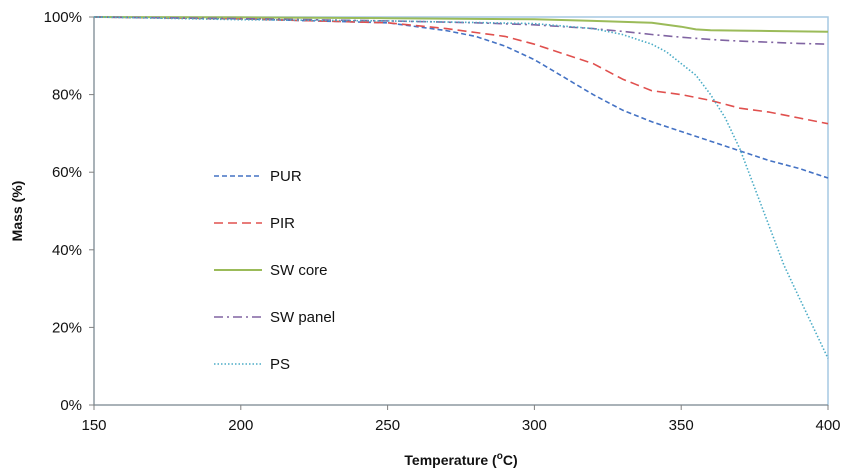 The height and width of the screenshot is (470, 845). What do you see at coordinates (299, 270) in the screenshot?
I see `legend-label-sw-core: SW core` at bounding box center [299, 270].